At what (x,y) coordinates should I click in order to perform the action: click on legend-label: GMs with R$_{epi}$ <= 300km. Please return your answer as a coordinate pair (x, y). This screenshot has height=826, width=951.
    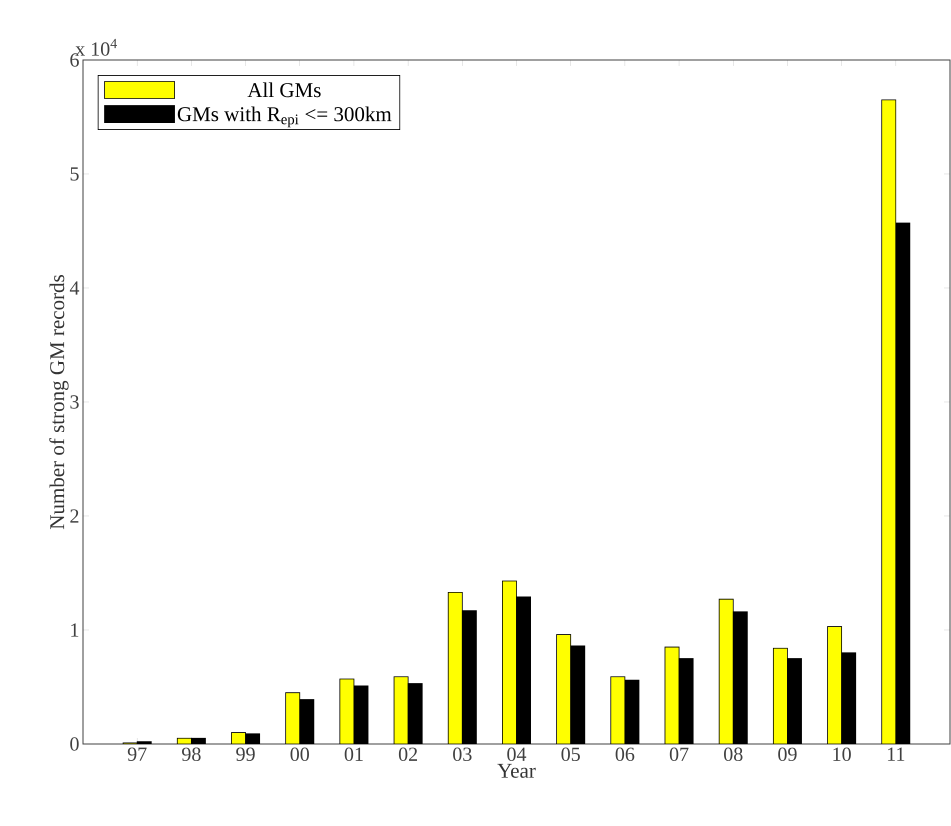
    Looking at the image, I should click on (285, 117).